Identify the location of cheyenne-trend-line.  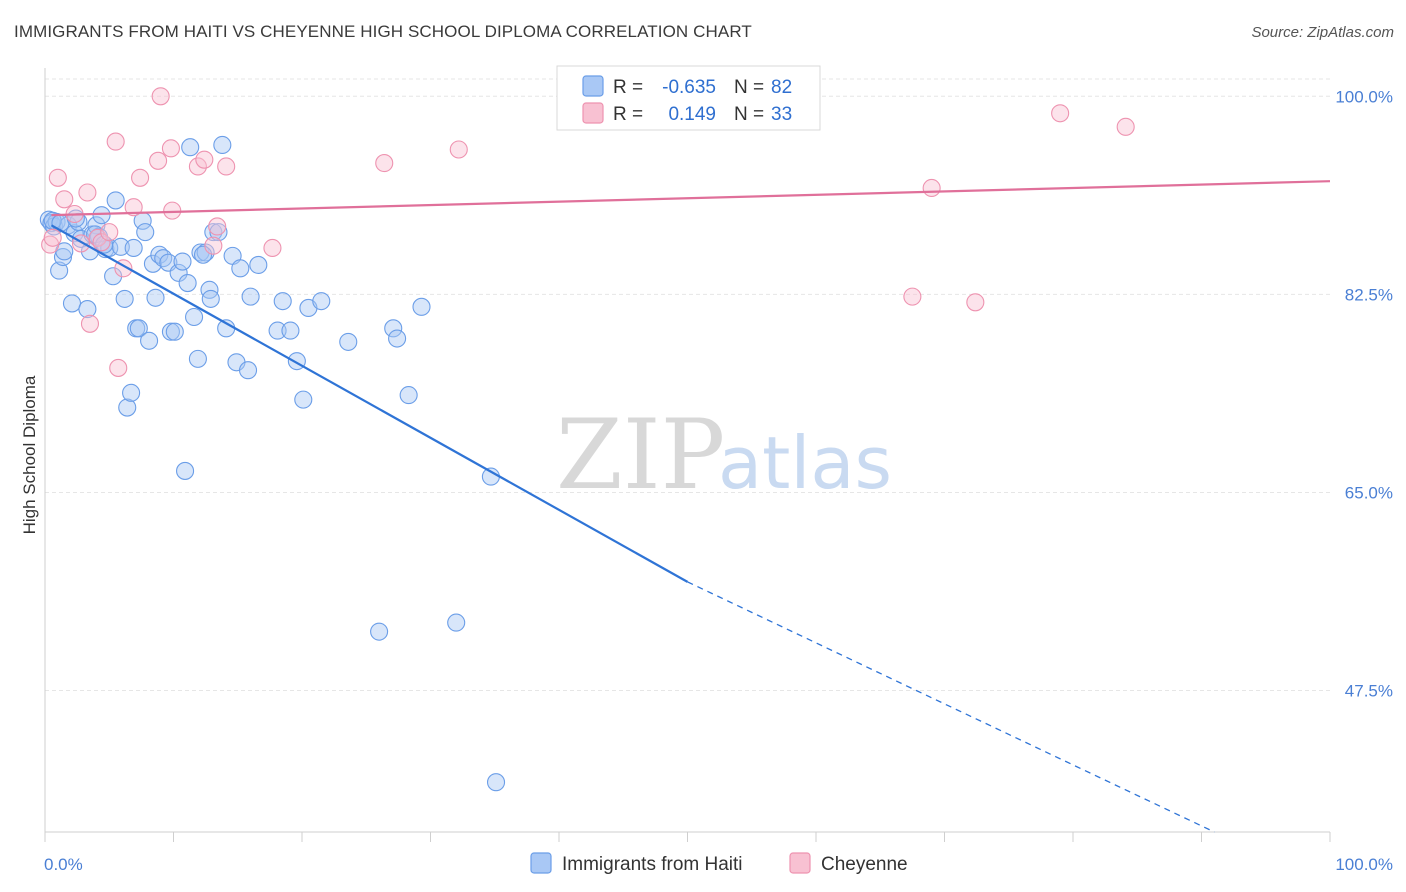
(691, 198).